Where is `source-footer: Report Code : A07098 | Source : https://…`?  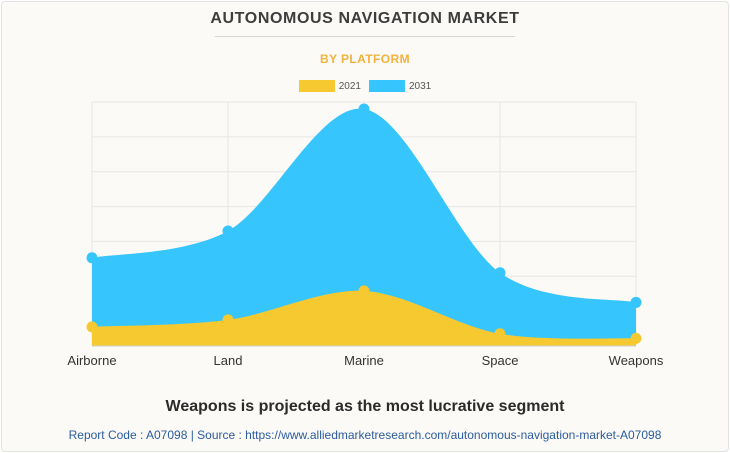
source-footer: Report Code : A07098 | Source : https://… is located at coordinates (365, 435).